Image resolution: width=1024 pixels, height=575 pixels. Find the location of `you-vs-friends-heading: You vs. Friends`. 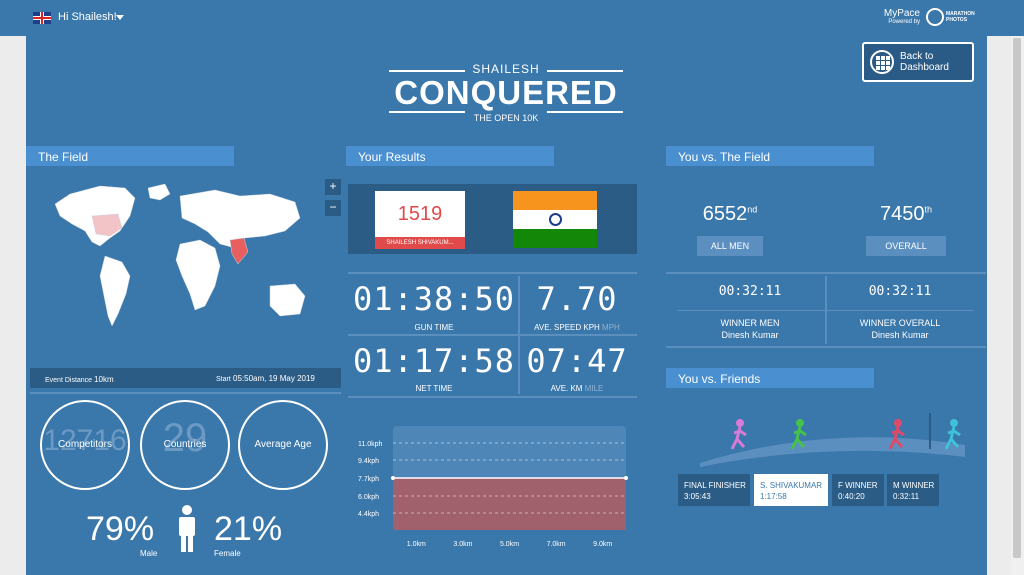

you-vs-friends-heading: You vs. Friends is located at coordinates (770, 378).